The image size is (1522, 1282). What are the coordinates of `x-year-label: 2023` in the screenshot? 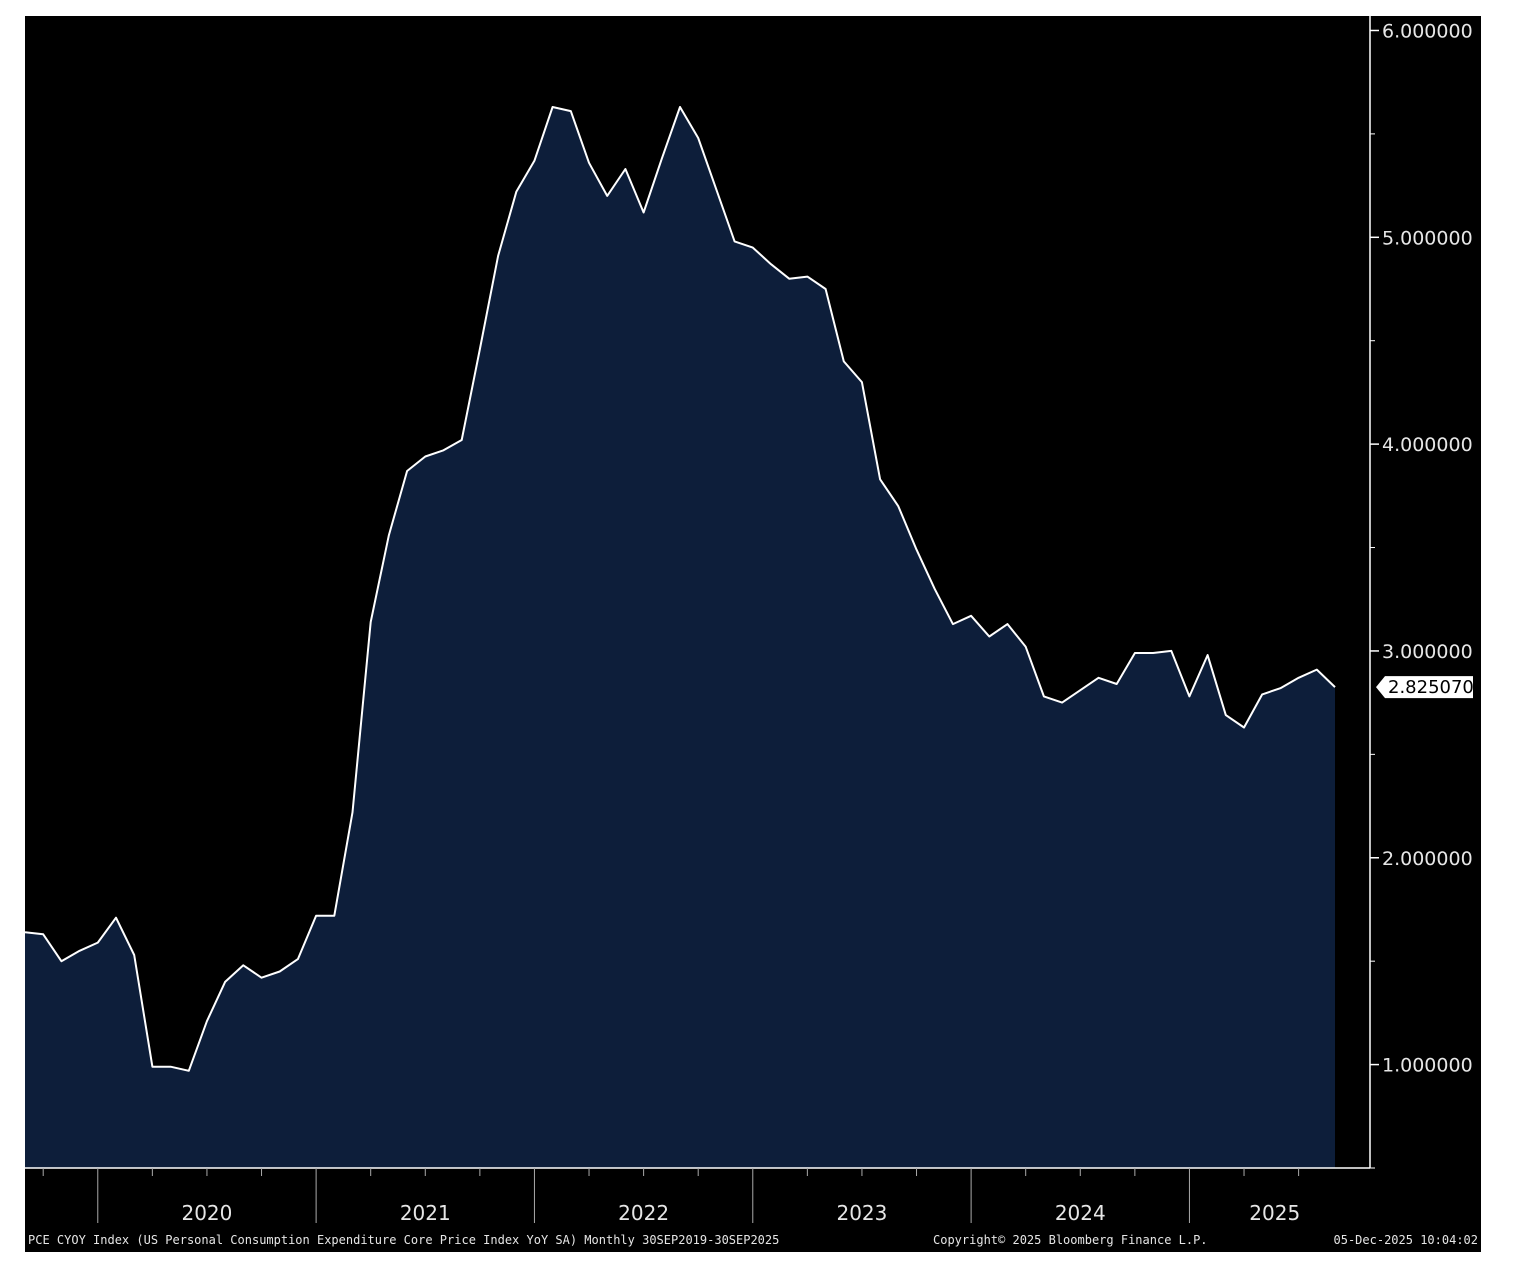 It's located at (861, 1213).